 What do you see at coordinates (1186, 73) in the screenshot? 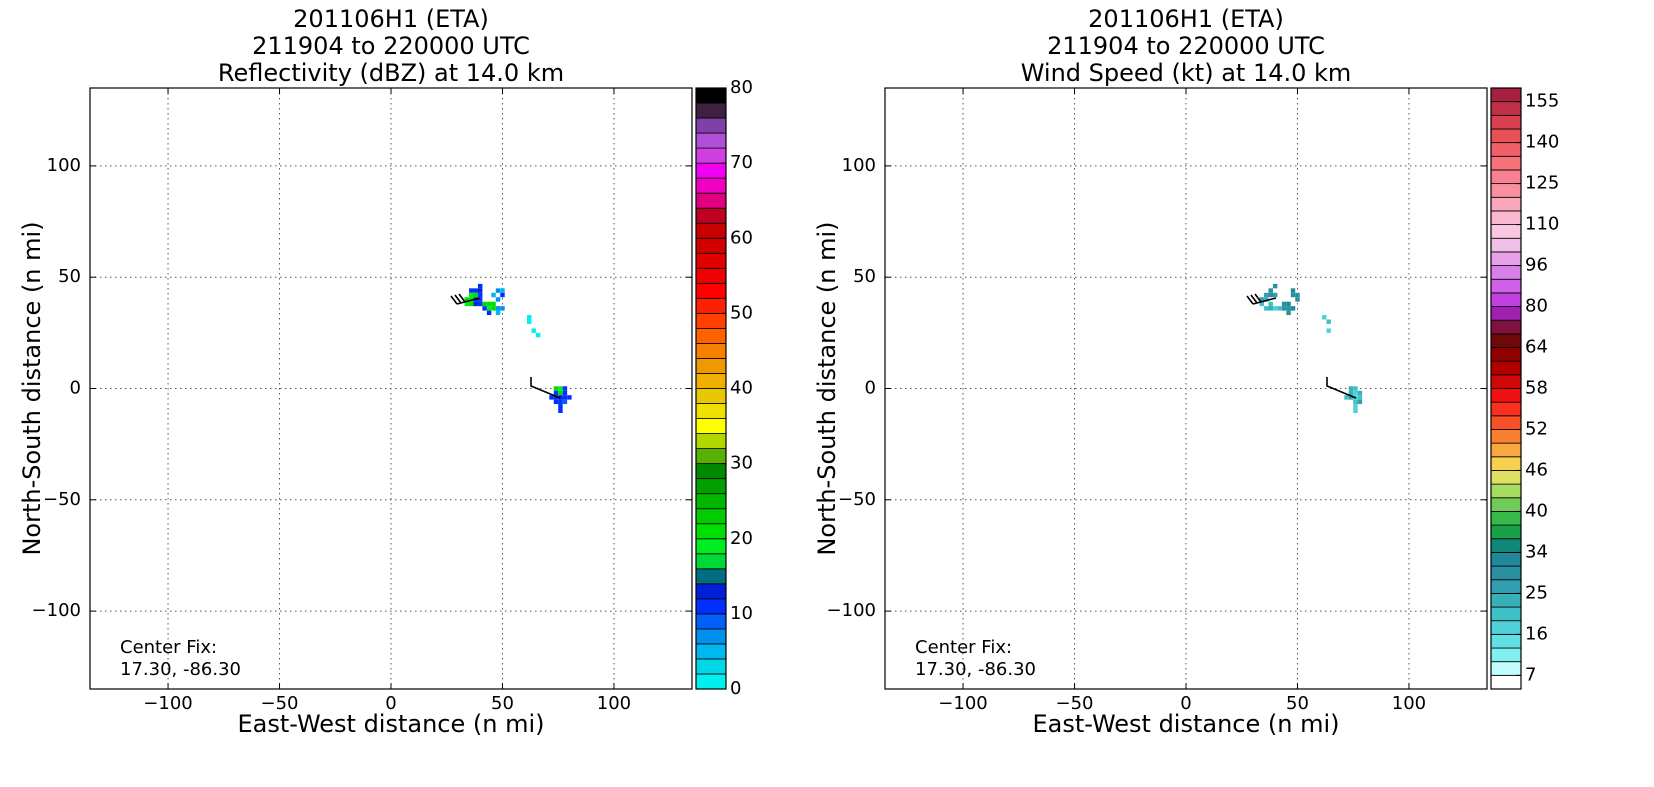
I see `chart-title: Wind Speed (kt) at 14.0 km` at bounding box center [1186, 73].